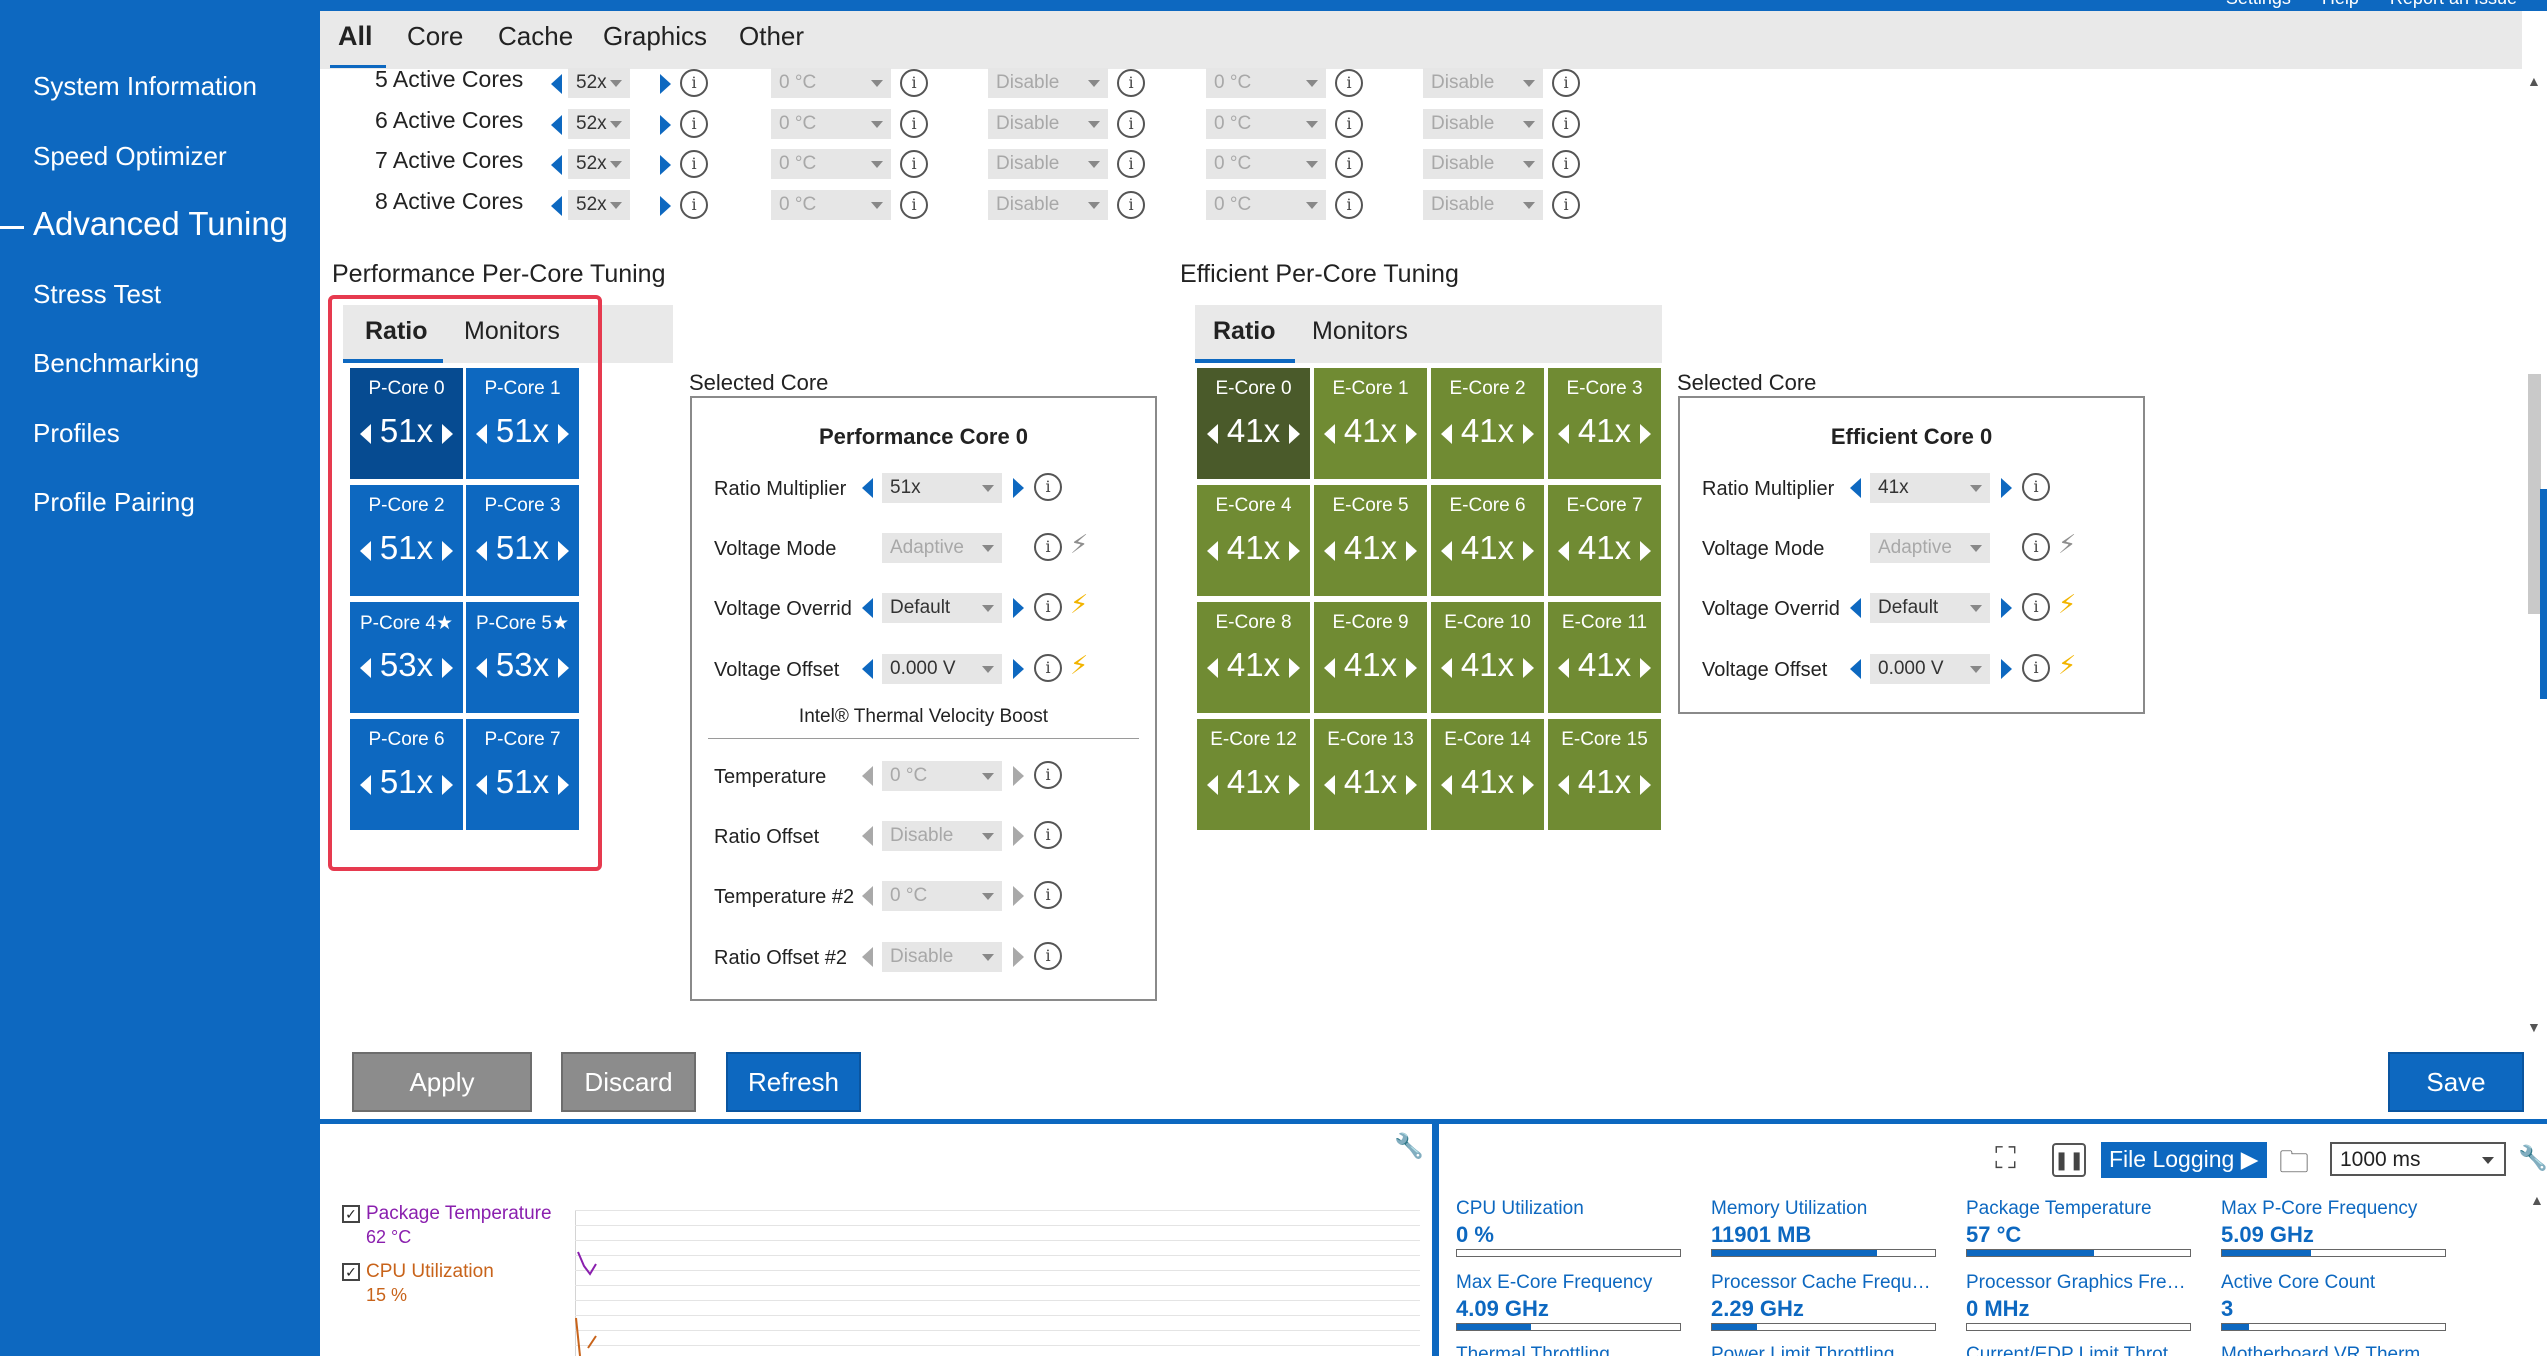  Describe the element at coordinates (536, 36) in the screenshot. I see `tab-cache: Cache` at that location.